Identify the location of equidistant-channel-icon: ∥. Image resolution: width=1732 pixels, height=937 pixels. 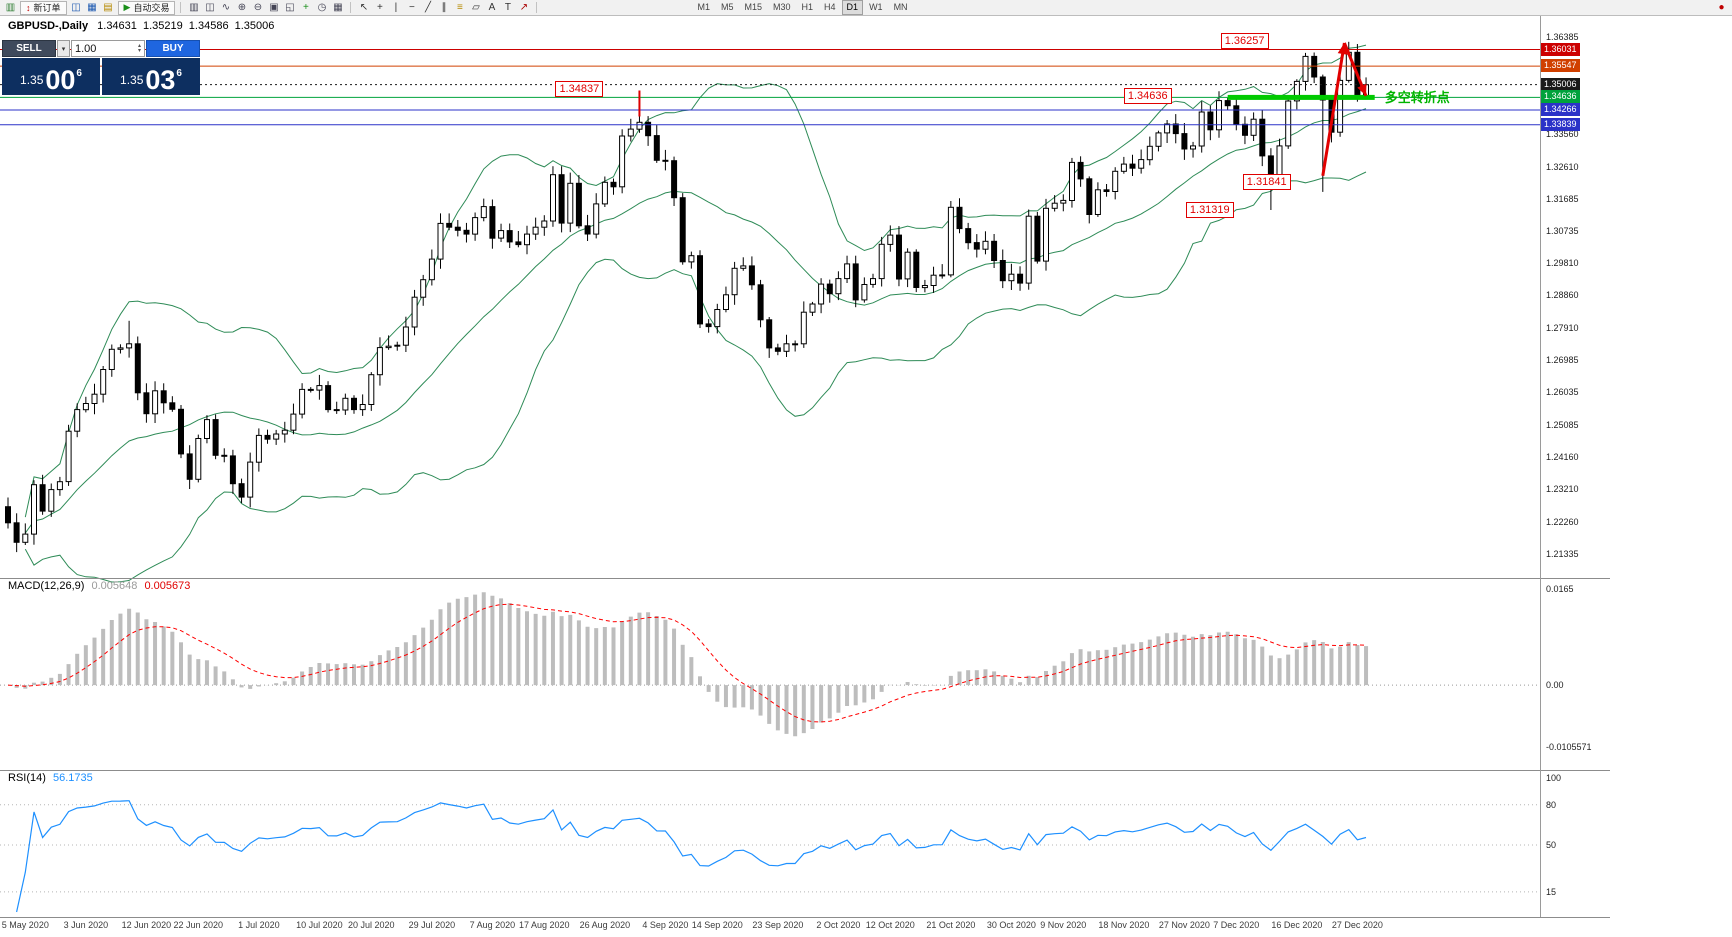
(444, 7).